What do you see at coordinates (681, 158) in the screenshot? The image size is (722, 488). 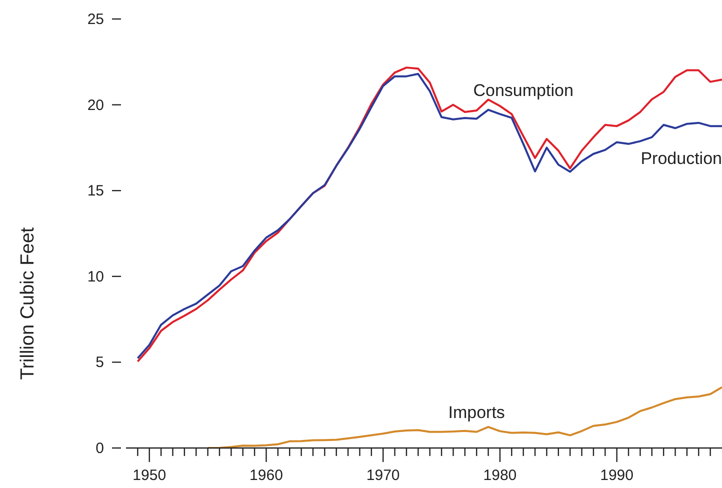 I see `series-label: Production` at bounding box center [681, 158].